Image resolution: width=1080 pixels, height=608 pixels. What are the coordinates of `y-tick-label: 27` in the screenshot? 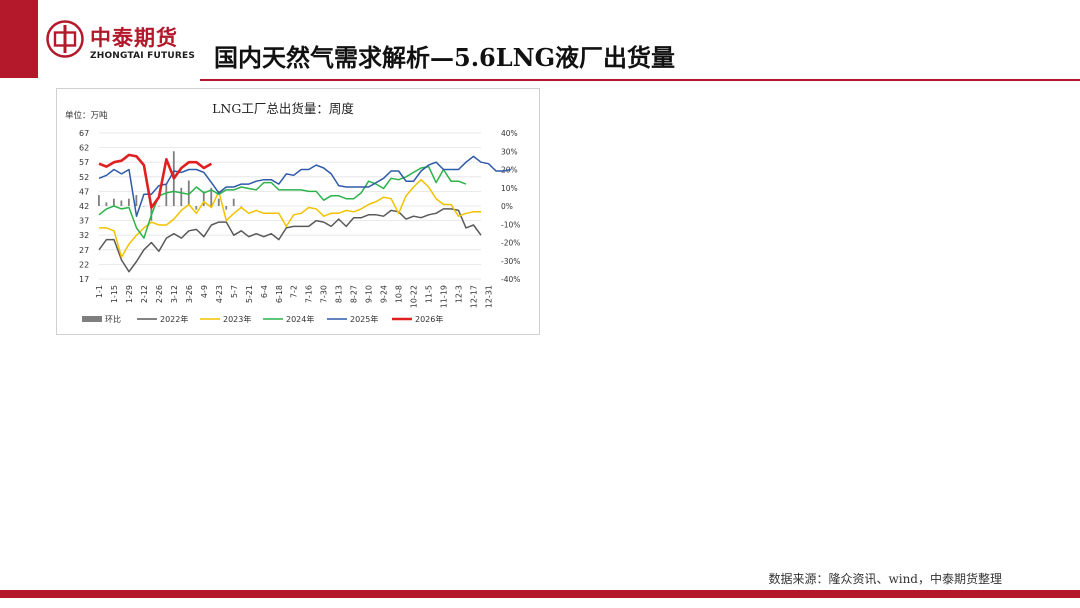 It's located at (84, 250).